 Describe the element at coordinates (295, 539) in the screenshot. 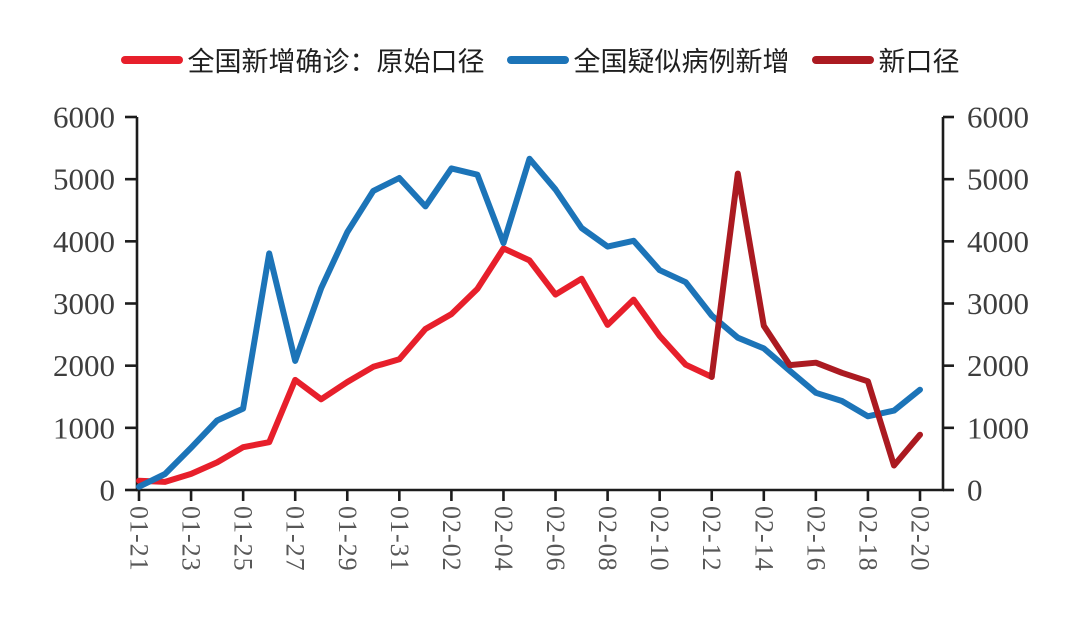

I see `x-tick-label: 01-27` at that location.